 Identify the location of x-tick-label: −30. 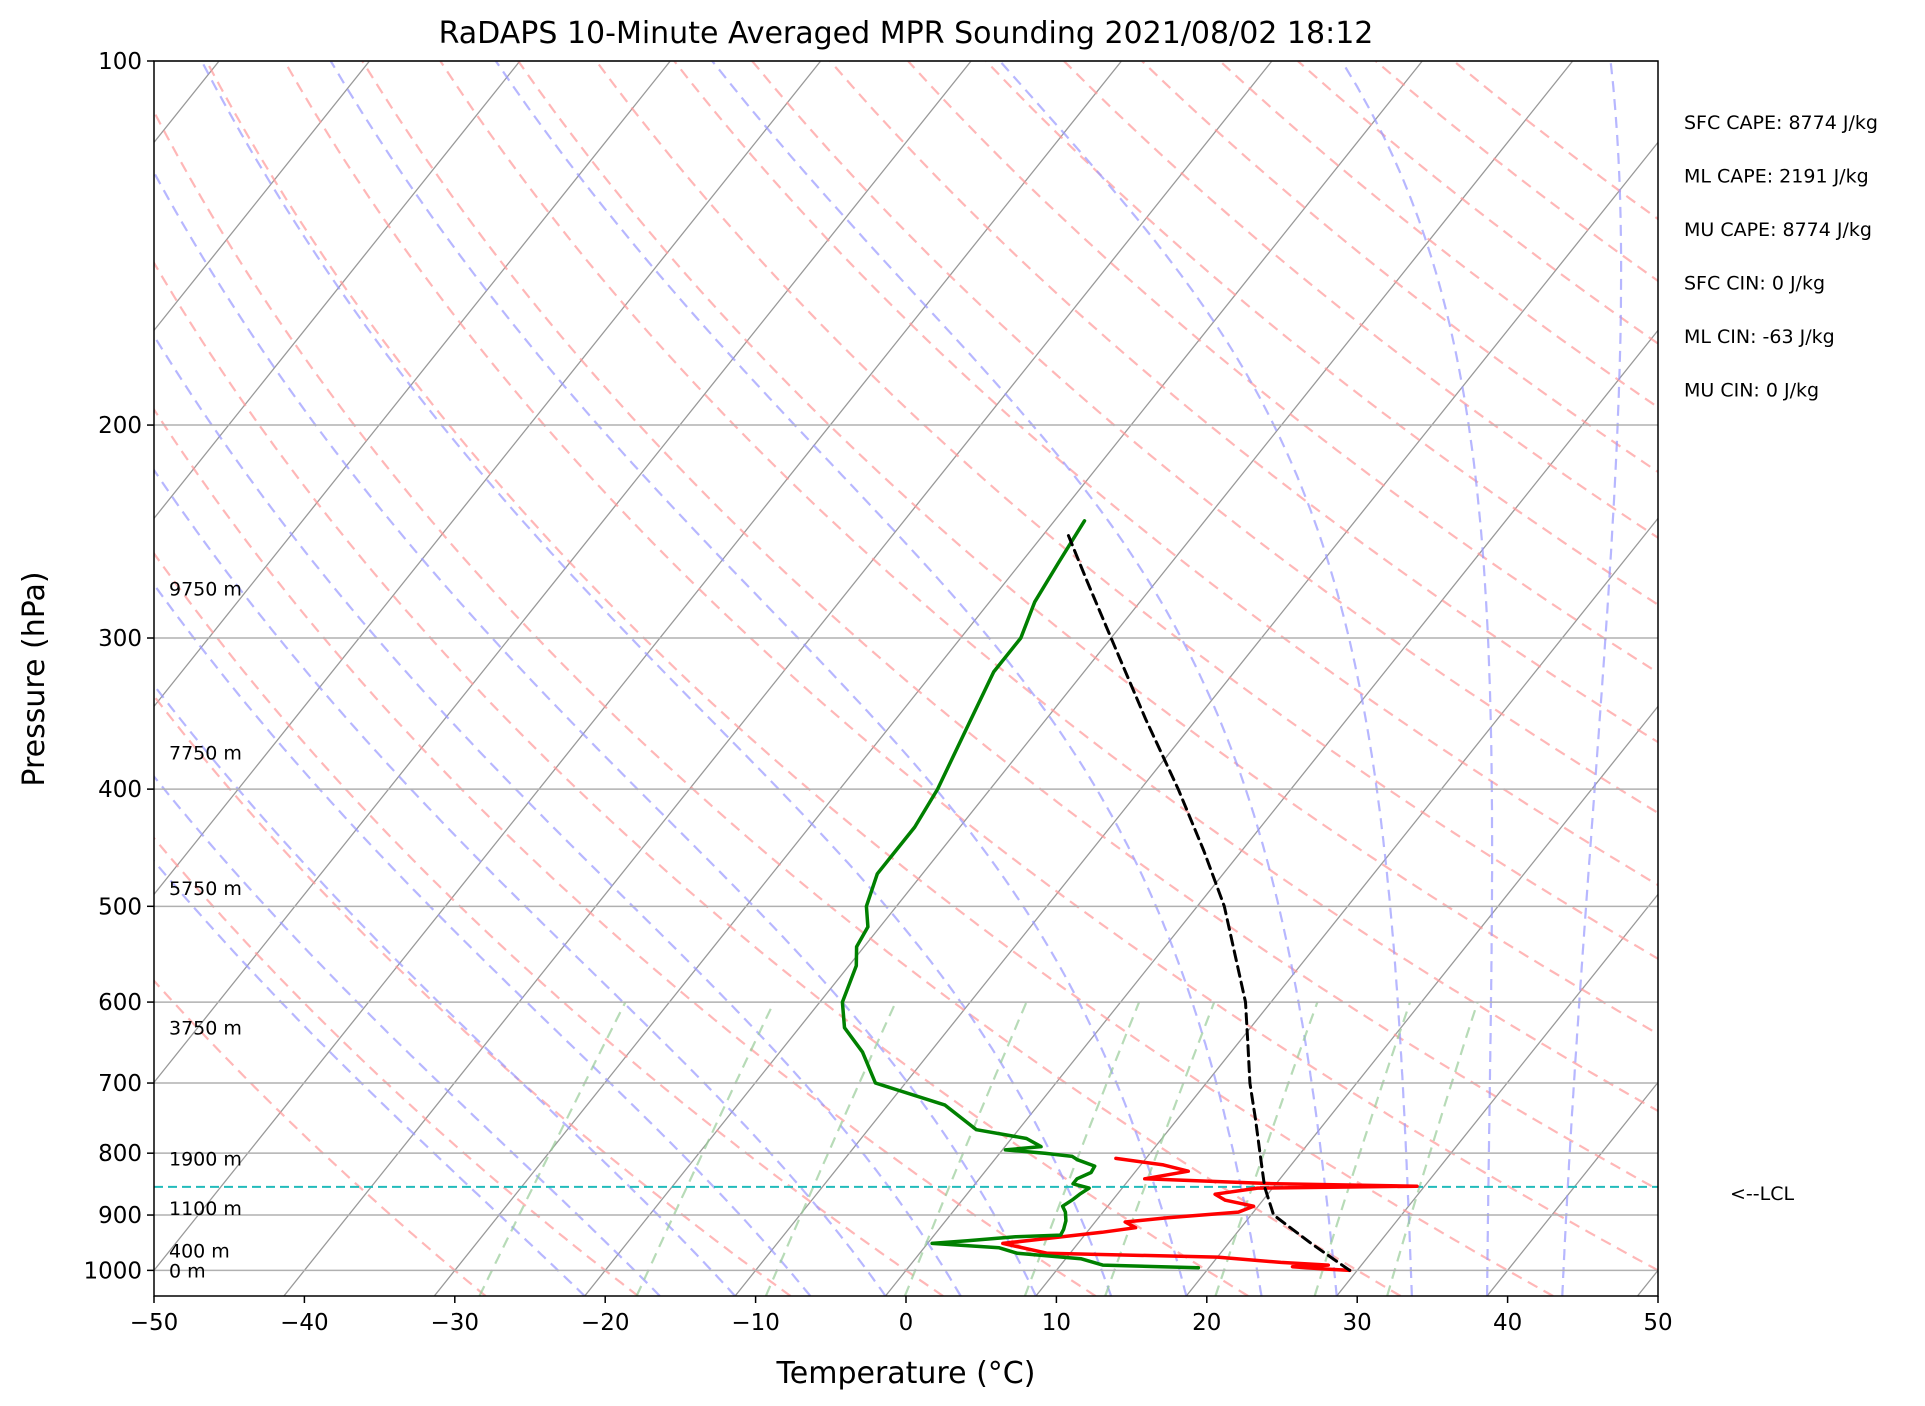
(455, 1323).